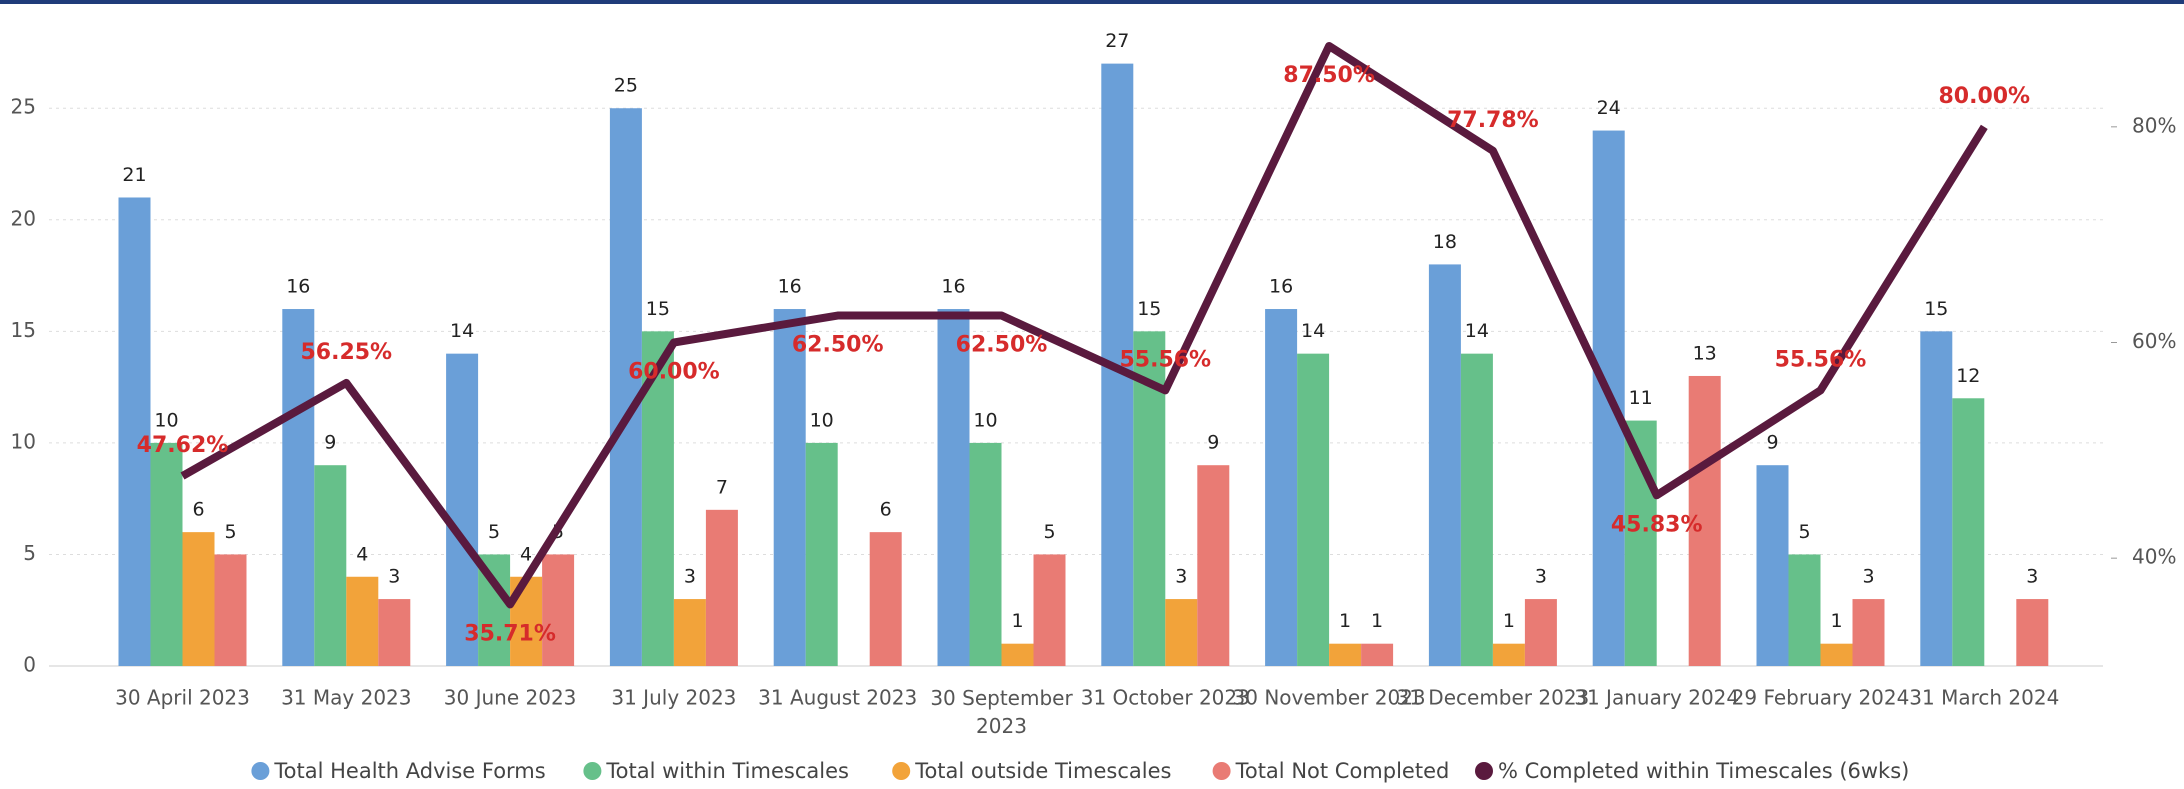 This screenshot has height=789, width=2184. Describe the element at coordinates (1641, 398) in the screenshot. I see `bar-value-label: 11` at that location.